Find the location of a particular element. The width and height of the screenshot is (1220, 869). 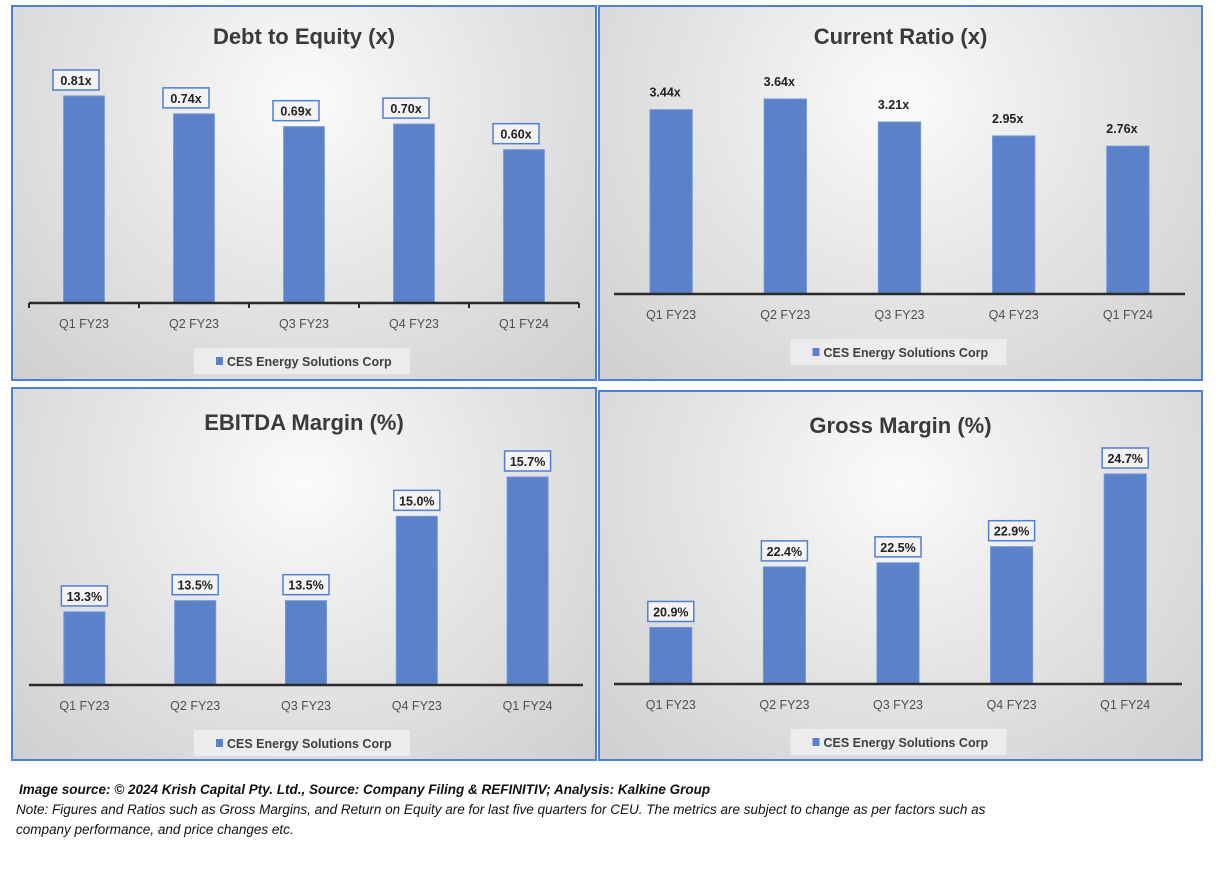

data-label: 0.69x is located at coordinates (295, 112).